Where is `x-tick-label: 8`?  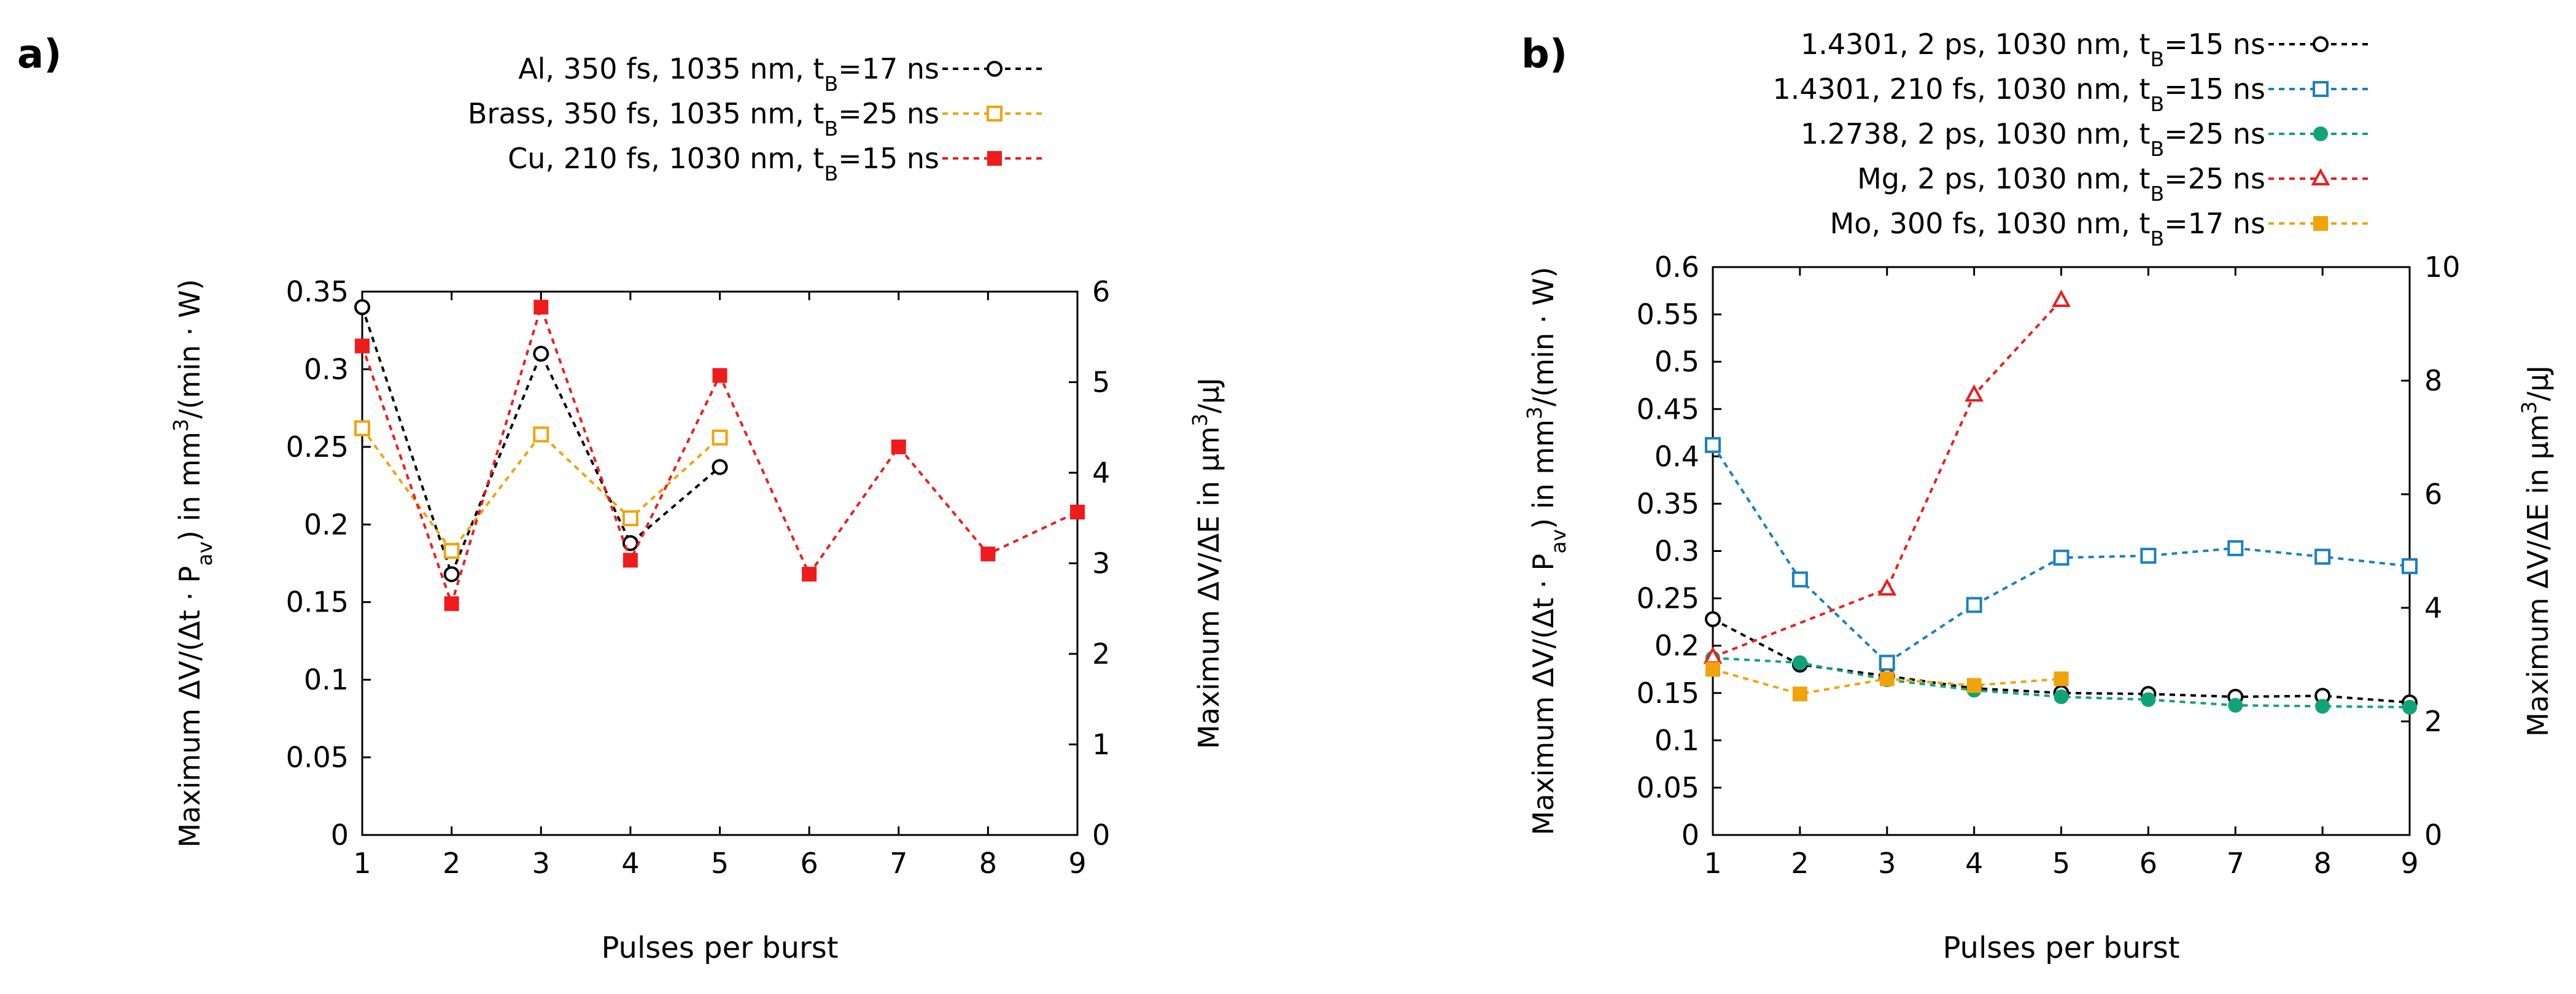 x-tick-label: 8 is located at coordinates (988, 863).